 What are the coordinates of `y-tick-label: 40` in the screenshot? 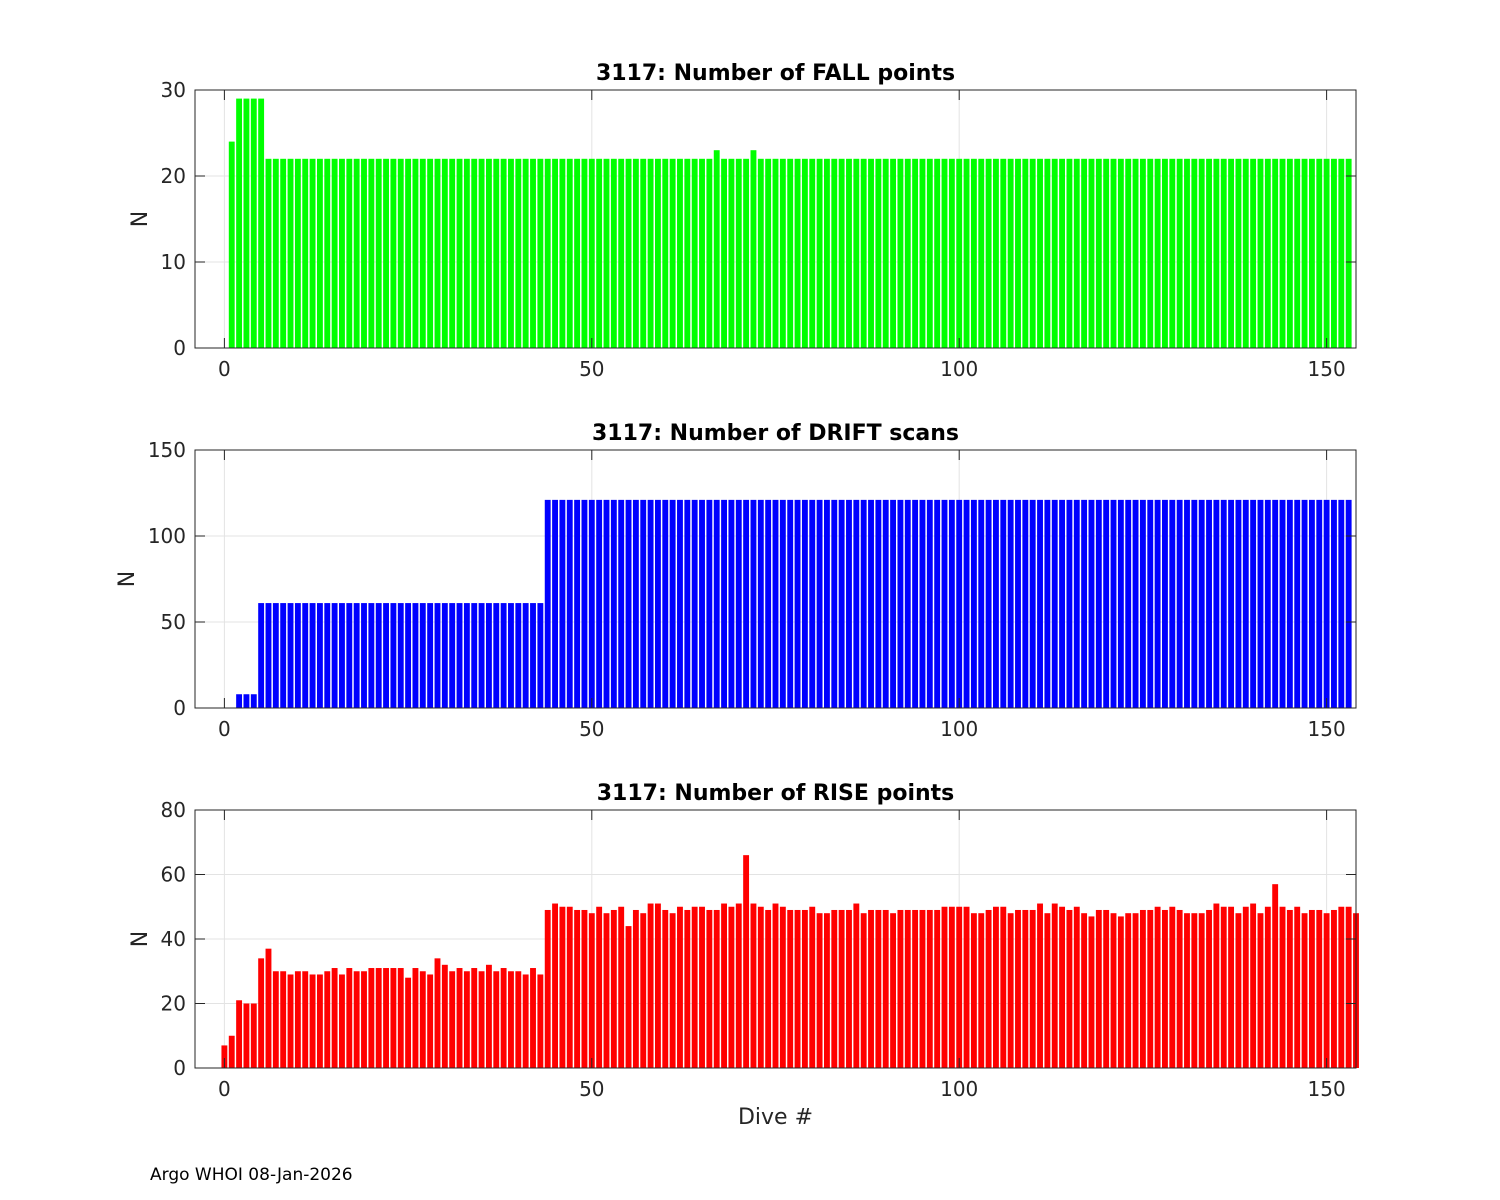 It's located at (173, 939).